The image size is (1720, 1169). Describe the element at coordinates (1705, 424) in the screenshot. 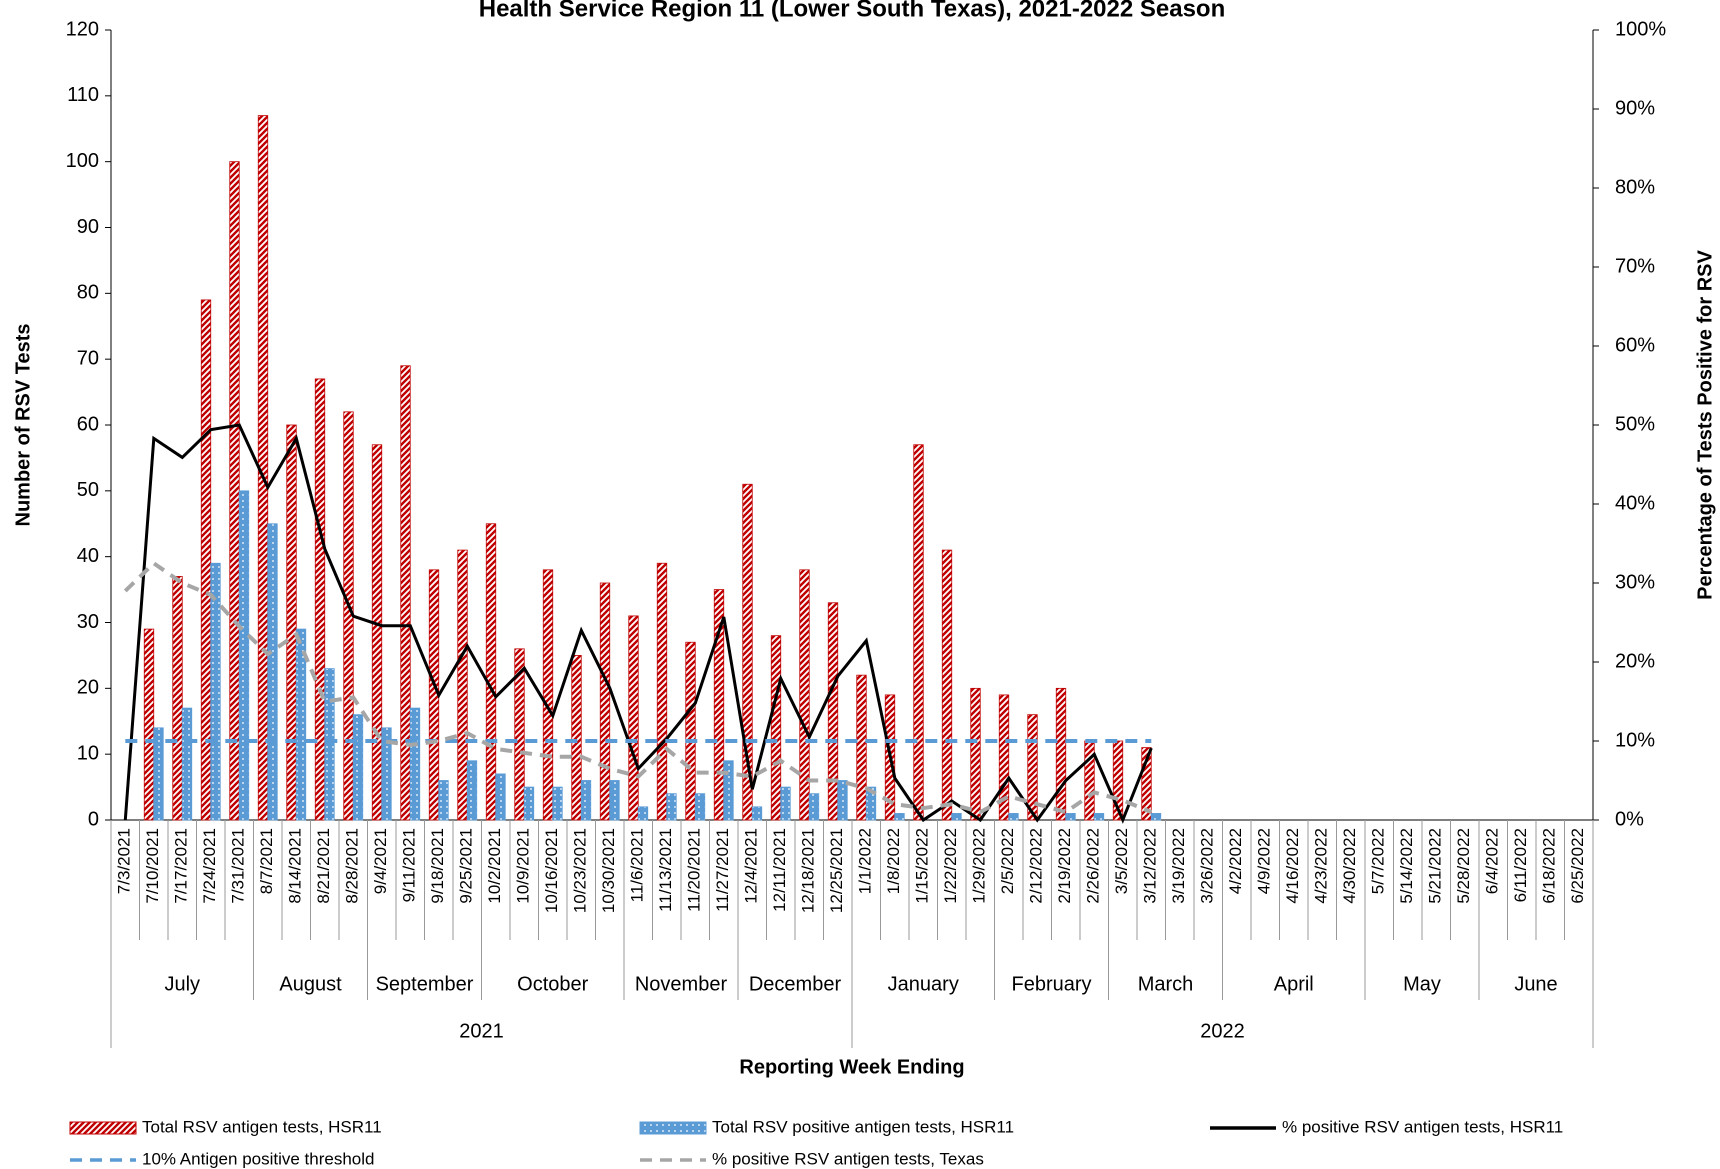

I see `y2-axis-title: Percentage of Tests Positive for RSV` at that location.